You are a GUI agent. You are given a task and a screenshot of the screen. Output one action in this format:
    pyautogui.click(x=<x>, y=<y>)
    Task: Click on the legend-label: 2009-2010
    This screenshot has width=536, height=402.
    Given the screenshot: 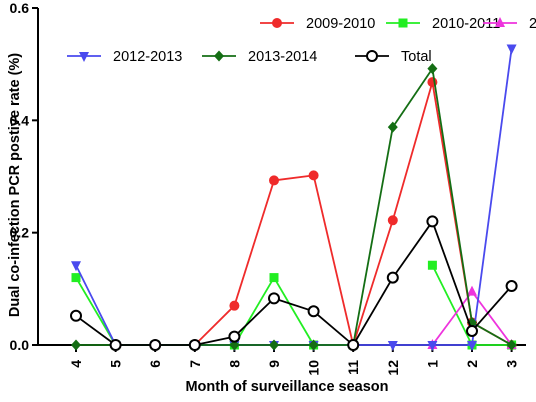 What is the action you would take?
    pyautogui.click(x=340, y=24)
    